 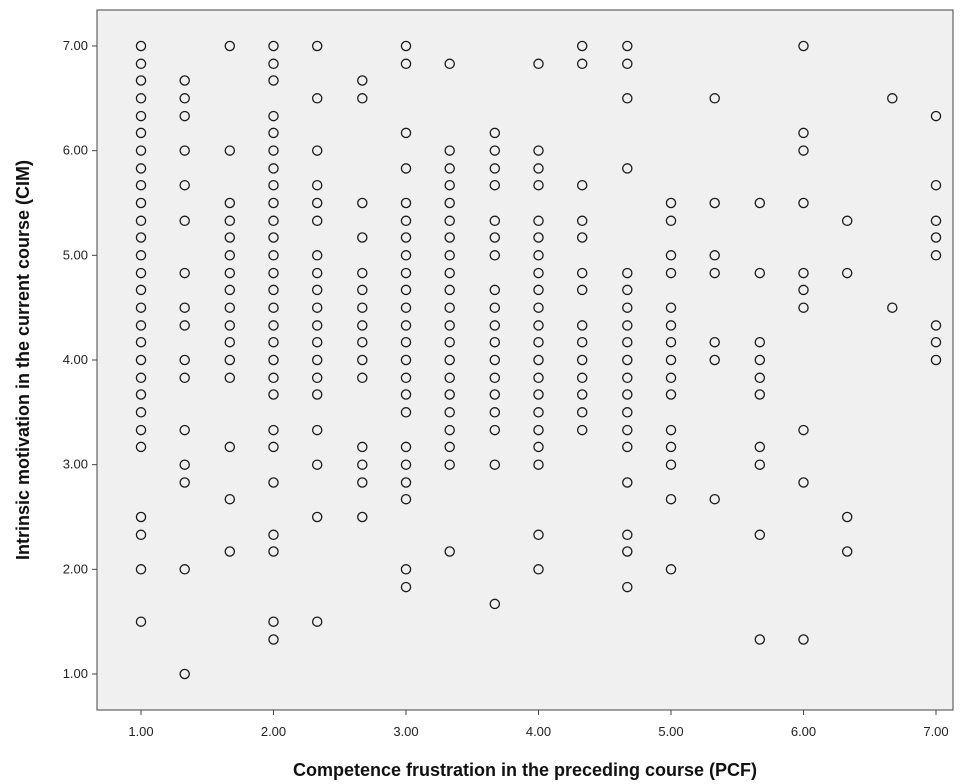 What do you see at coordinates (935, 731) in the screenshot?
I see `x-tick-label: 7.00` at bounding box center [935, 731].